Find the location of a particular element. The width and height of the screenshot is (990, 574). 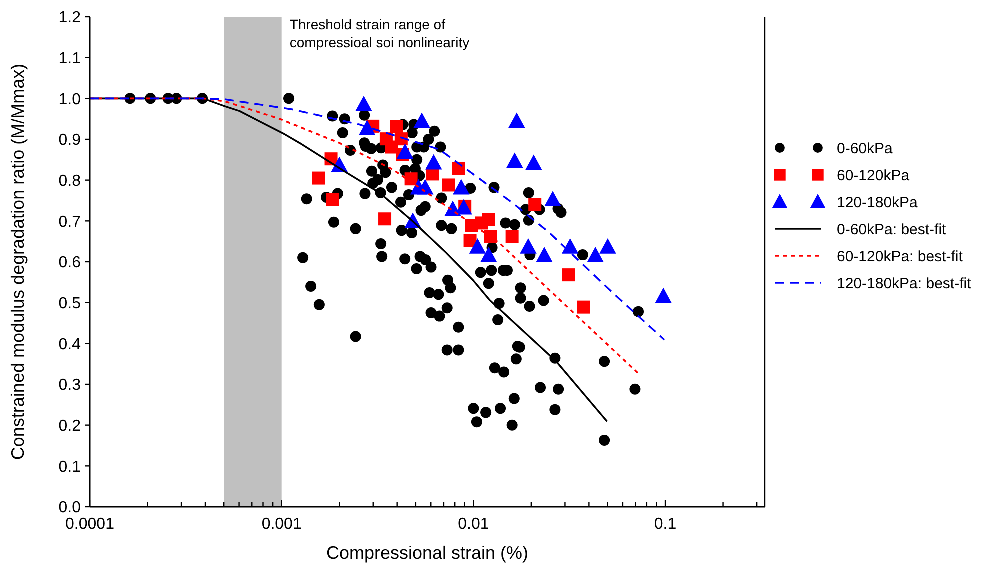

x-tick-label: 0.01 is located at coordinates (474, 524).